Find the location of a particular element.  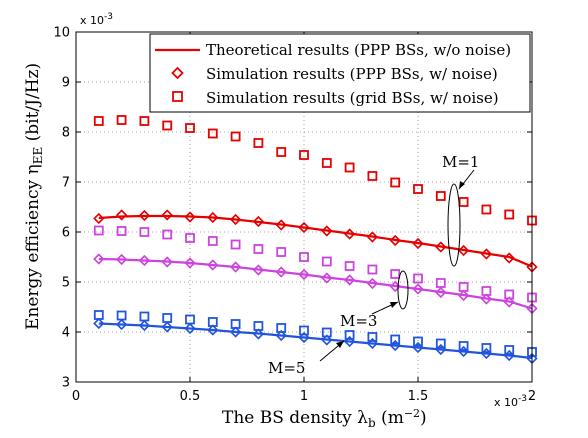

series-m5-grid_sim is located at coordinates (315, 333).